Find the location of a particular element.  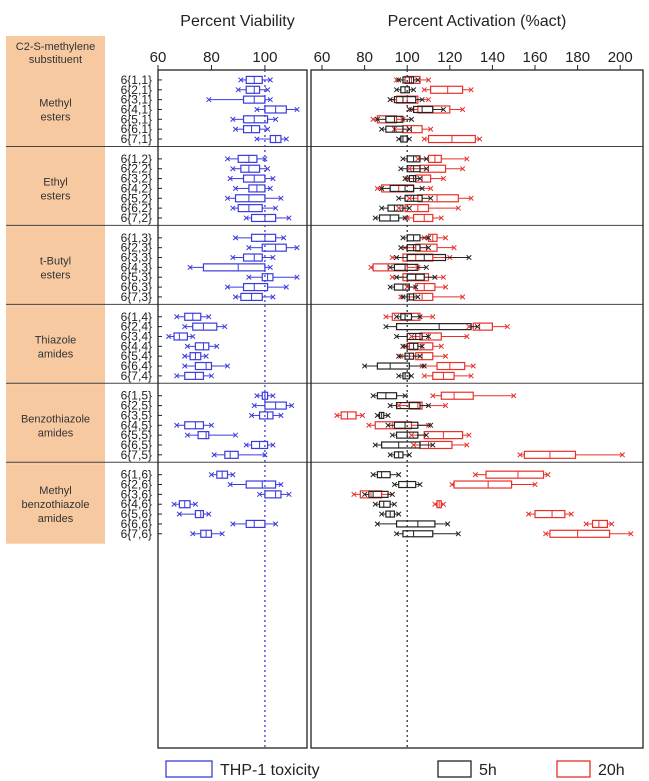

row-label: 6{6,4} is located at coordinates (136, 366).